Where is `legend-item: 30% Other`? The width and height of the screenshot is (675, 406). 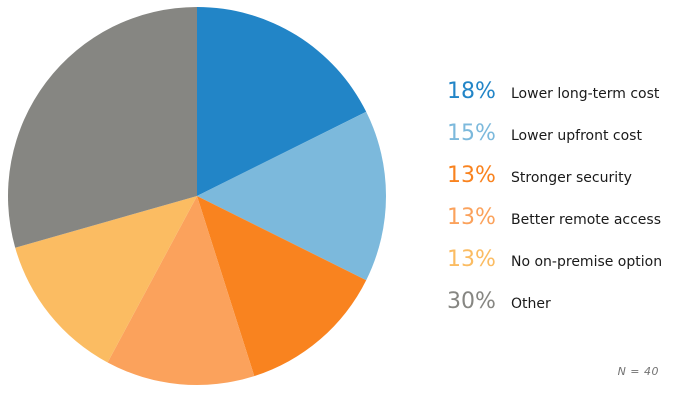
legend-item: 30% Other is located at coordinates (554, 302).